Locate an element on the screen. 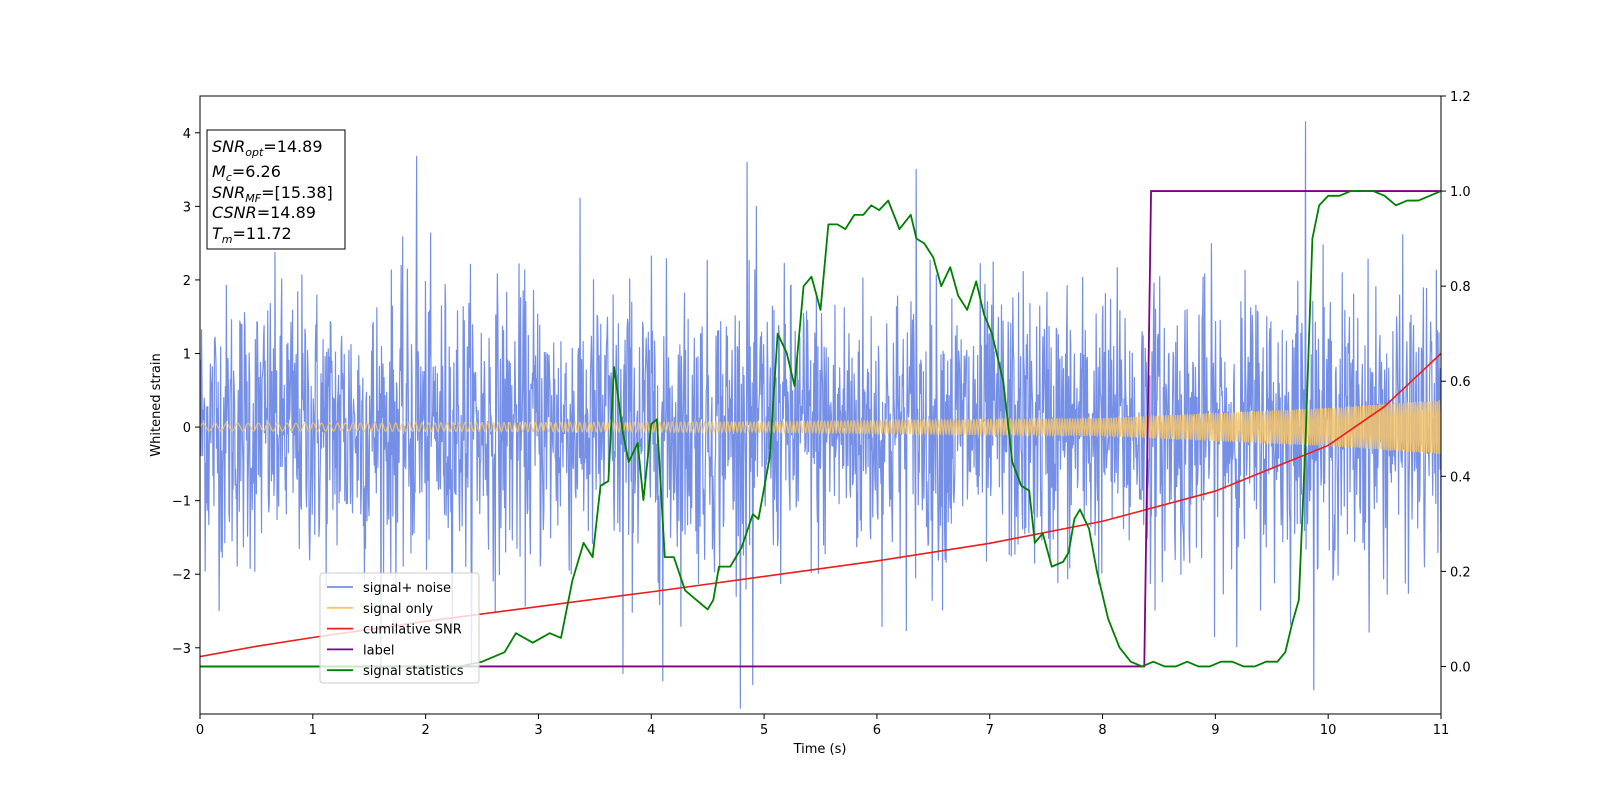  x-tick-label: 11 is located at coordinates (1441, 730).